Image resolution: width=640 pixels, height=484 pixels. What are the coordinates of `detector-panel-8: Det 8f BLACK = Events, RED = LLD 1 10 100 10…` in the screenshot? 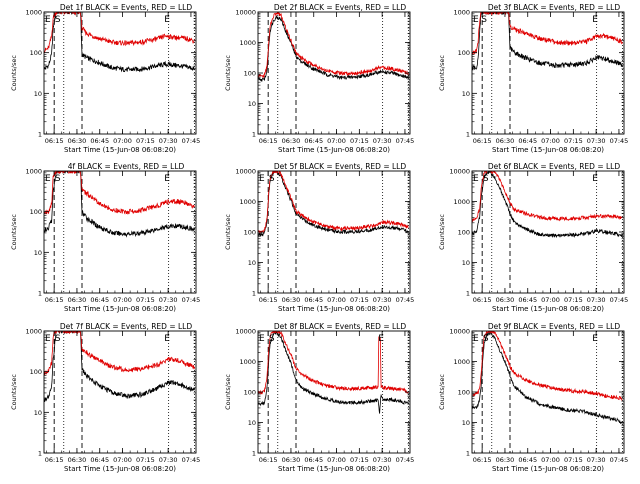 It's located at (319, 397).